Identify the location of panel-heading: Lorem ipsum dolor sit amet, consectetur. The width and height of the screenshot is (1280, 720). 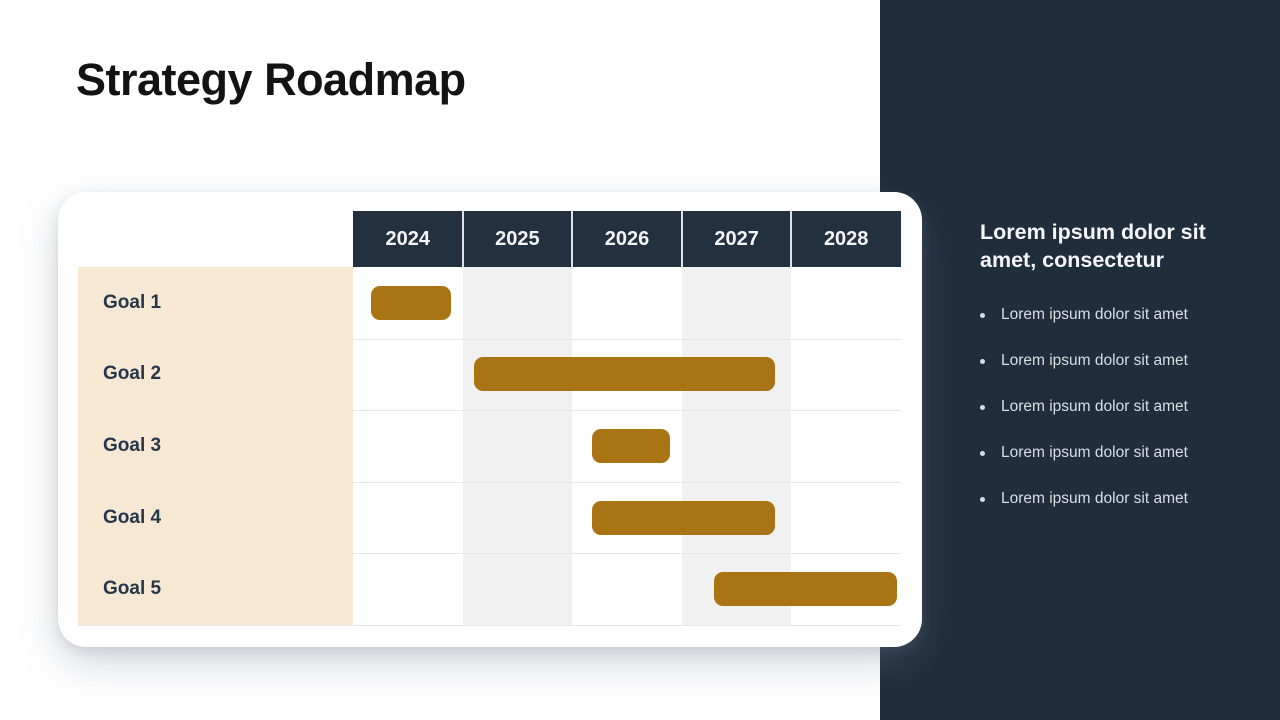
(1093, 246).